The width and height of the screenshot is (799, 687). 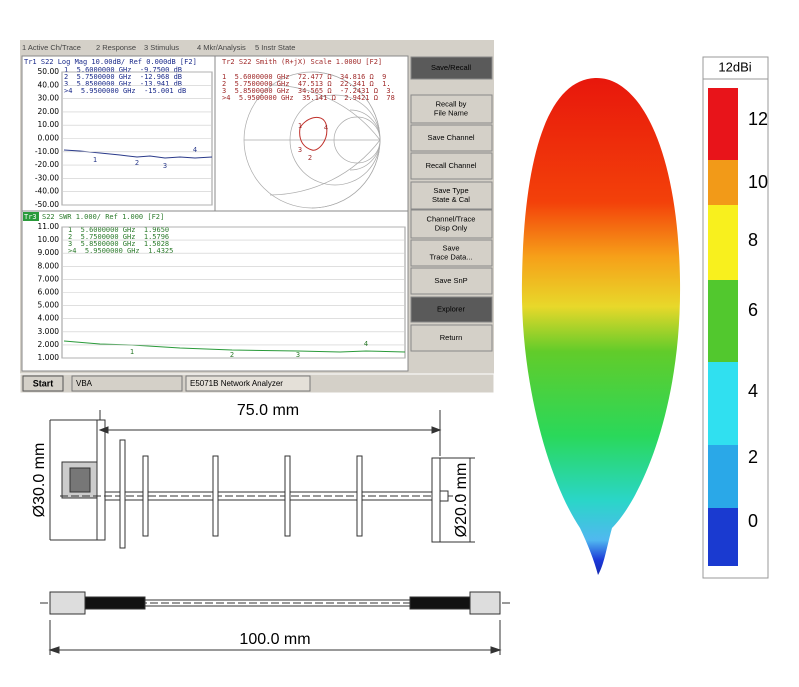 I want to click on trace-header: Tr2 S22 Smith (R+jX) Scale 1.000U [F2], so click(x=302, y=62).